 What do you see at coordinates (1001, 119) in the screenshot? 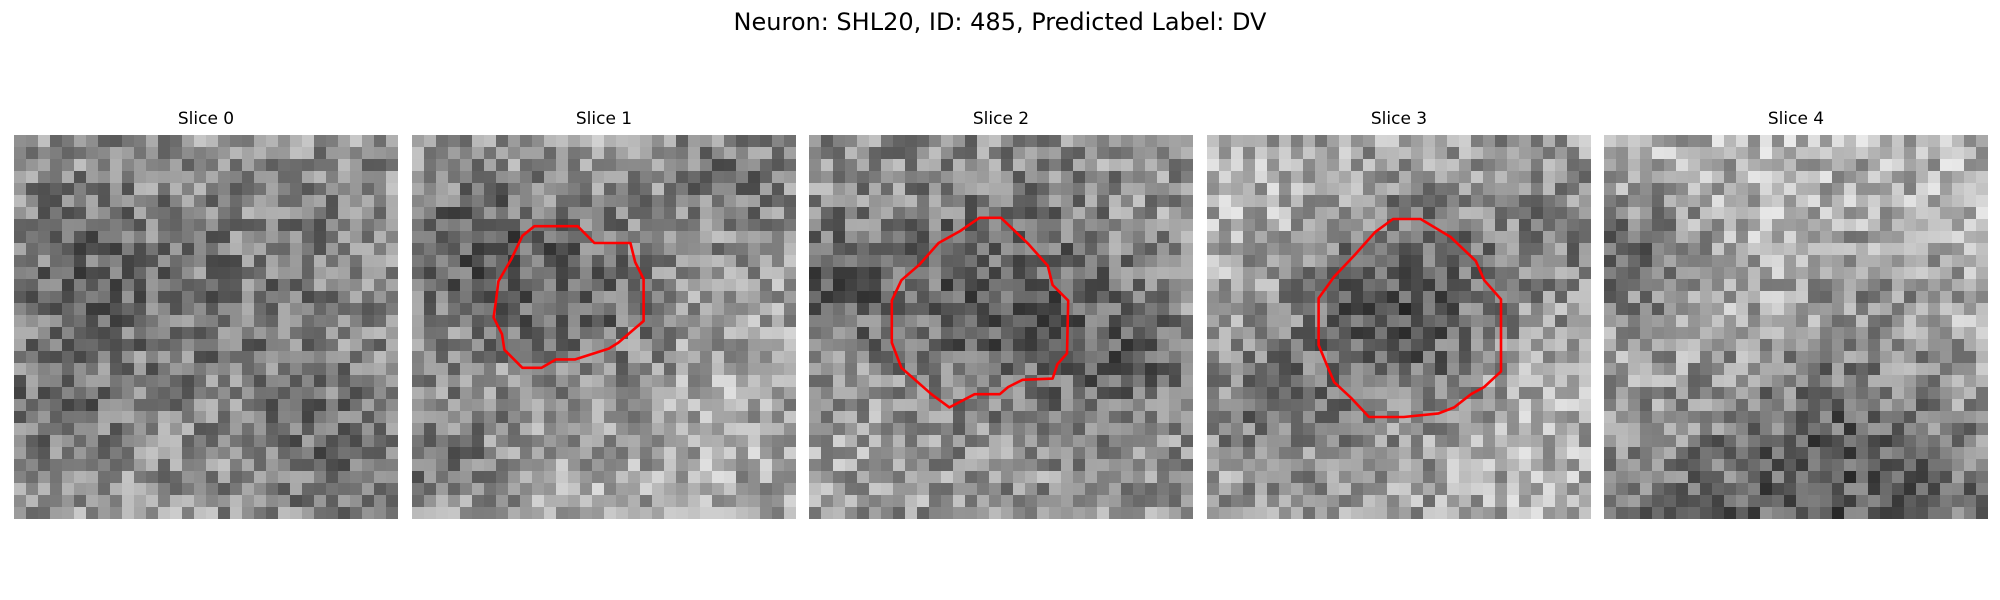
I see `slice-title: Slice 2` at bounding box center [1001, 119].